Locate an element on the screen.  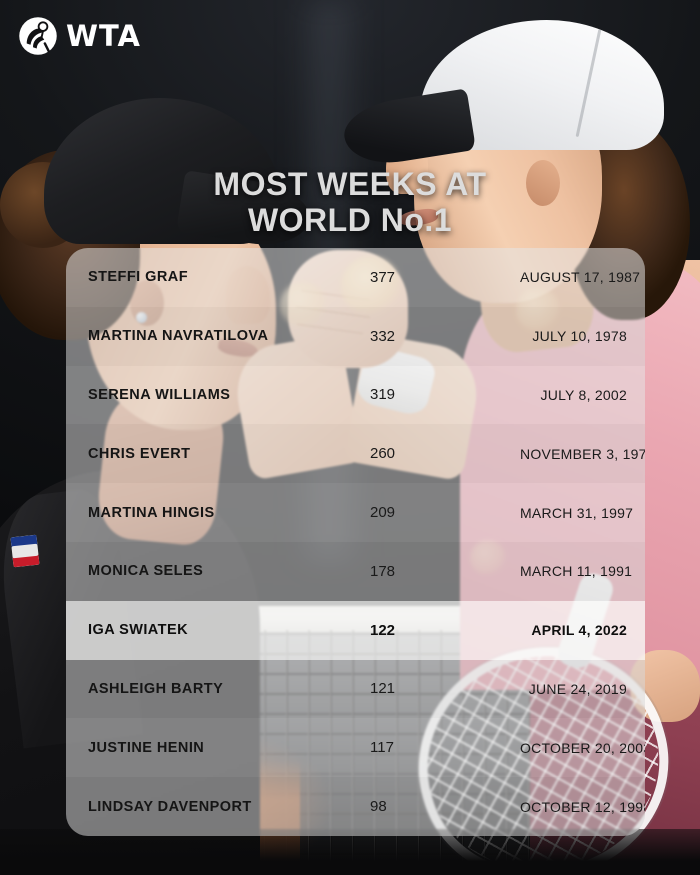
weeks-count: 209 is located at coordinates (383, 513).